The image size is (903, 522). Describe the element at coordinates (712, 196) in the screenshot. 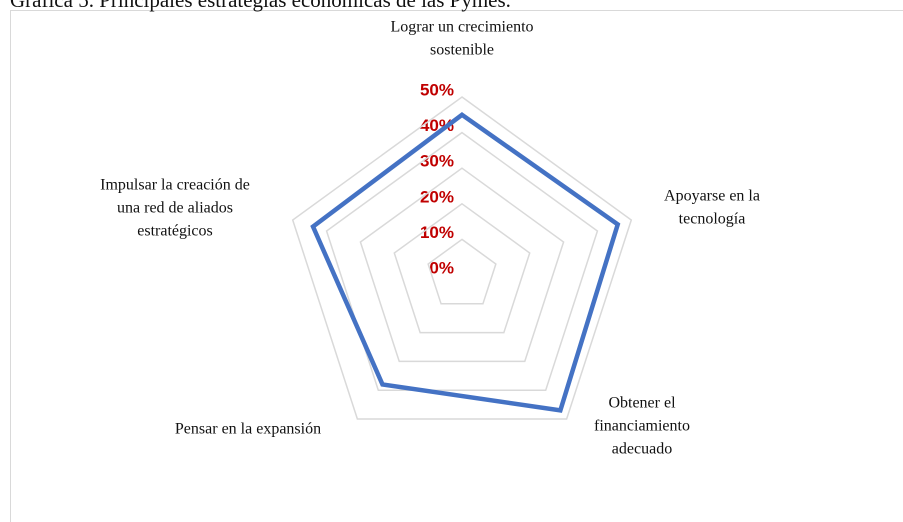

I see `category-label: Apoyarse en la` at that location.